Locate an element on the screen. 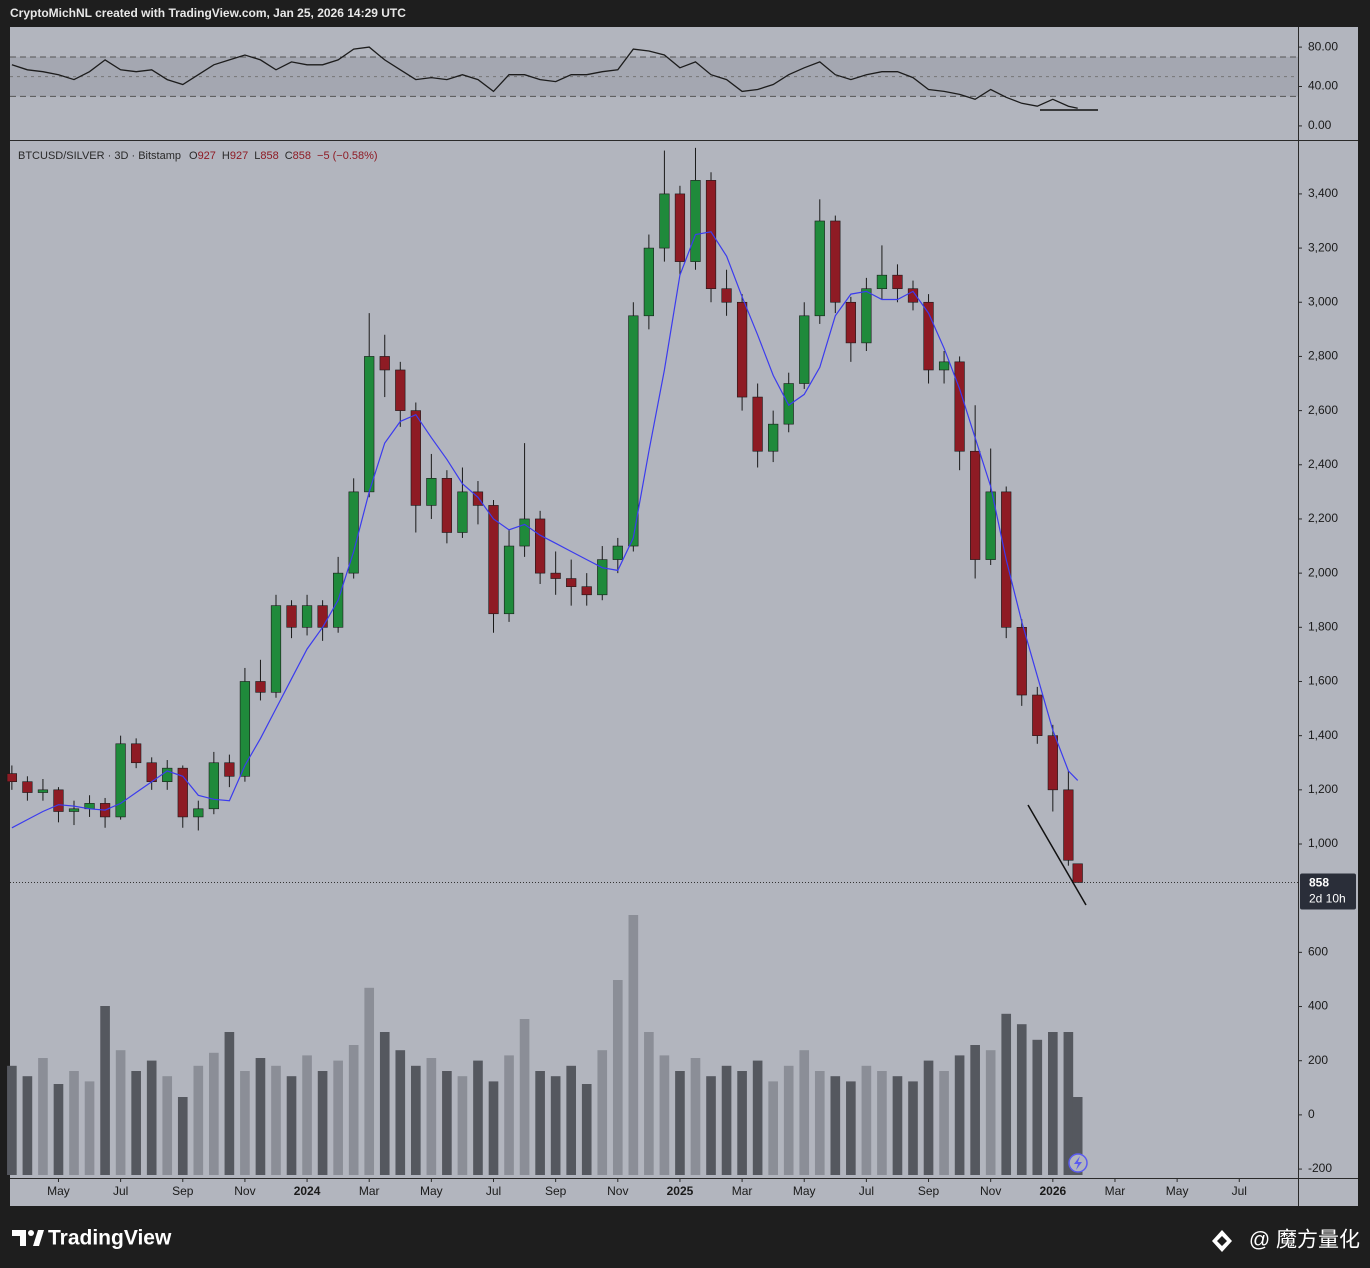  y-tick-label: 3,200 is located at coordinates (1323, 247).